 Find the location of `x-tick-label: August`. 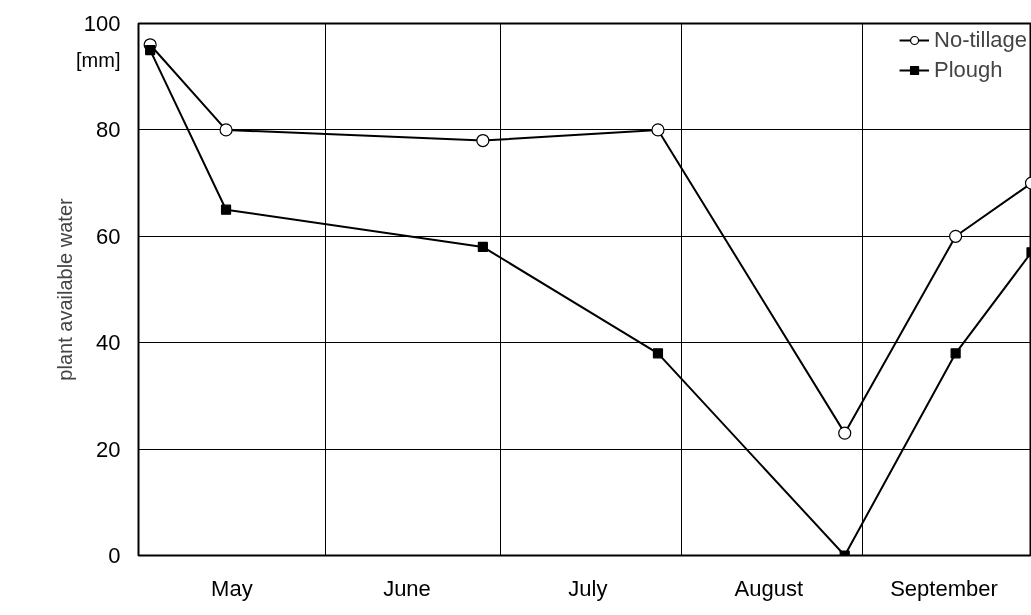

x-tick-label: August is located at coordinates (769, 588).